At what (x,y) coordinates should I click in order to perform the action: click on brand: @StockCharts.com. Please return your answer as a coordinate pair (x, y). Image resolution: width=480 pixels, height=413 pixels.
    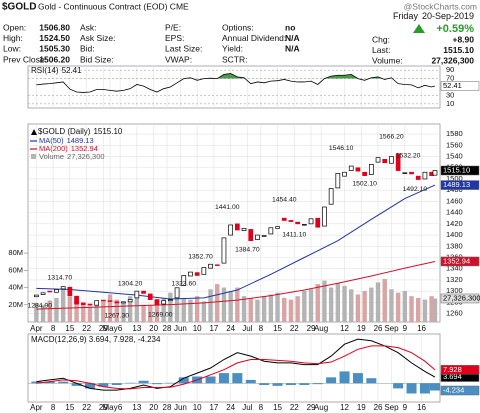
    Looking at the image, I should click on (440, 6).